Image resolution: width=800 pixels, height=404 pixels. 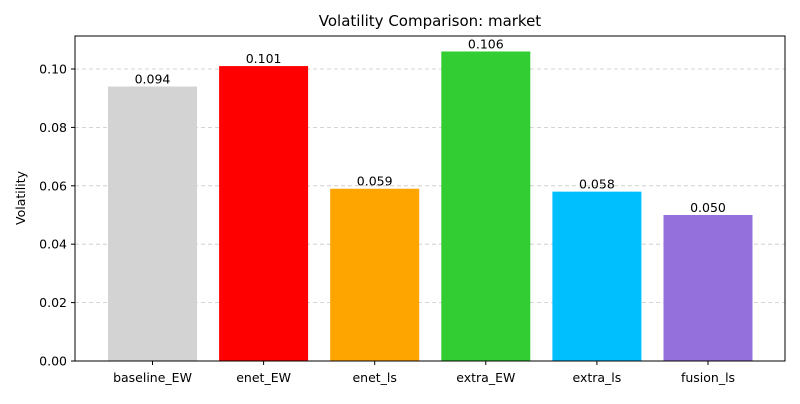 I want to click on y-tick-label: 0.02, so click(x=53, y=302).